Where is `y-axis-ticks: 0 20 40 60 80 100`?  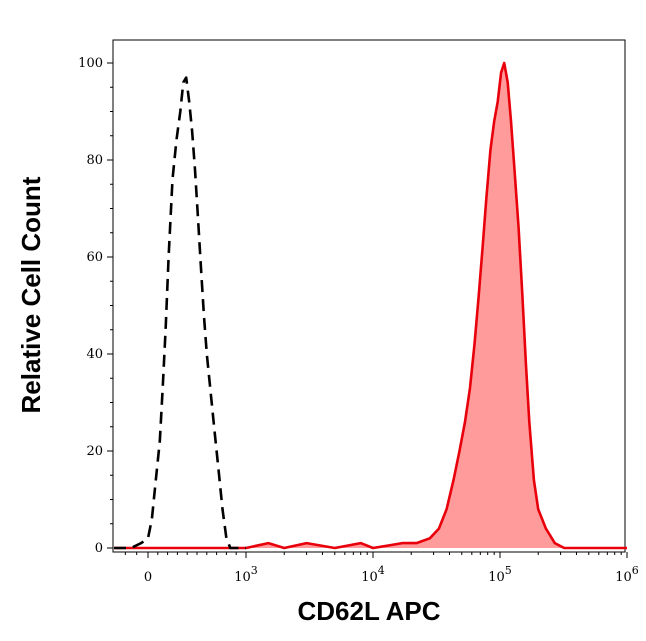
y-axis-ticks: 0 20 40 60 80 100 is located at coordinates (95, 306).